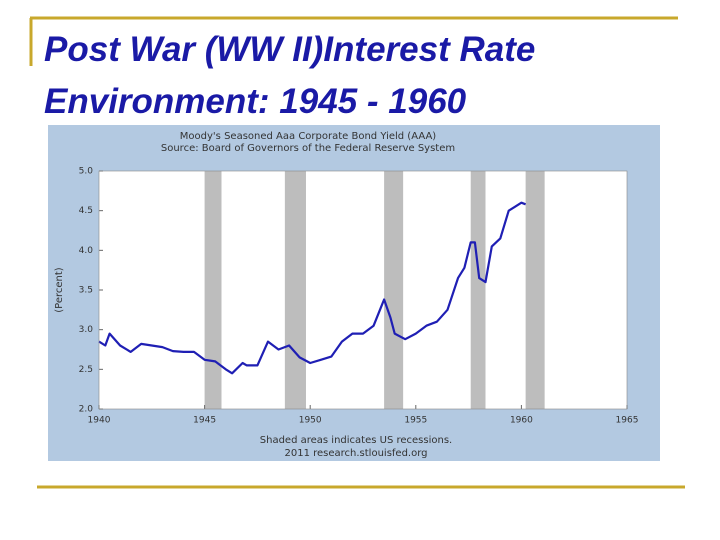 This screenshot has width=720, height=540. What do you see at coordinates (627, 421) in the screenshot?
I see `x-tick-label: 1965` at bounding box center [627, 421].